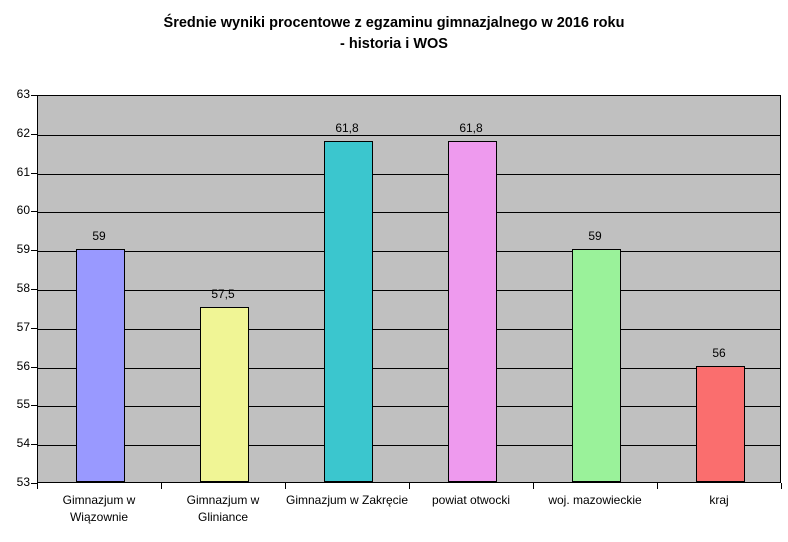  Describe the element at coordinates (23, 172) in the screenshot. I see `y-axis-tick-label: 61` at that location.